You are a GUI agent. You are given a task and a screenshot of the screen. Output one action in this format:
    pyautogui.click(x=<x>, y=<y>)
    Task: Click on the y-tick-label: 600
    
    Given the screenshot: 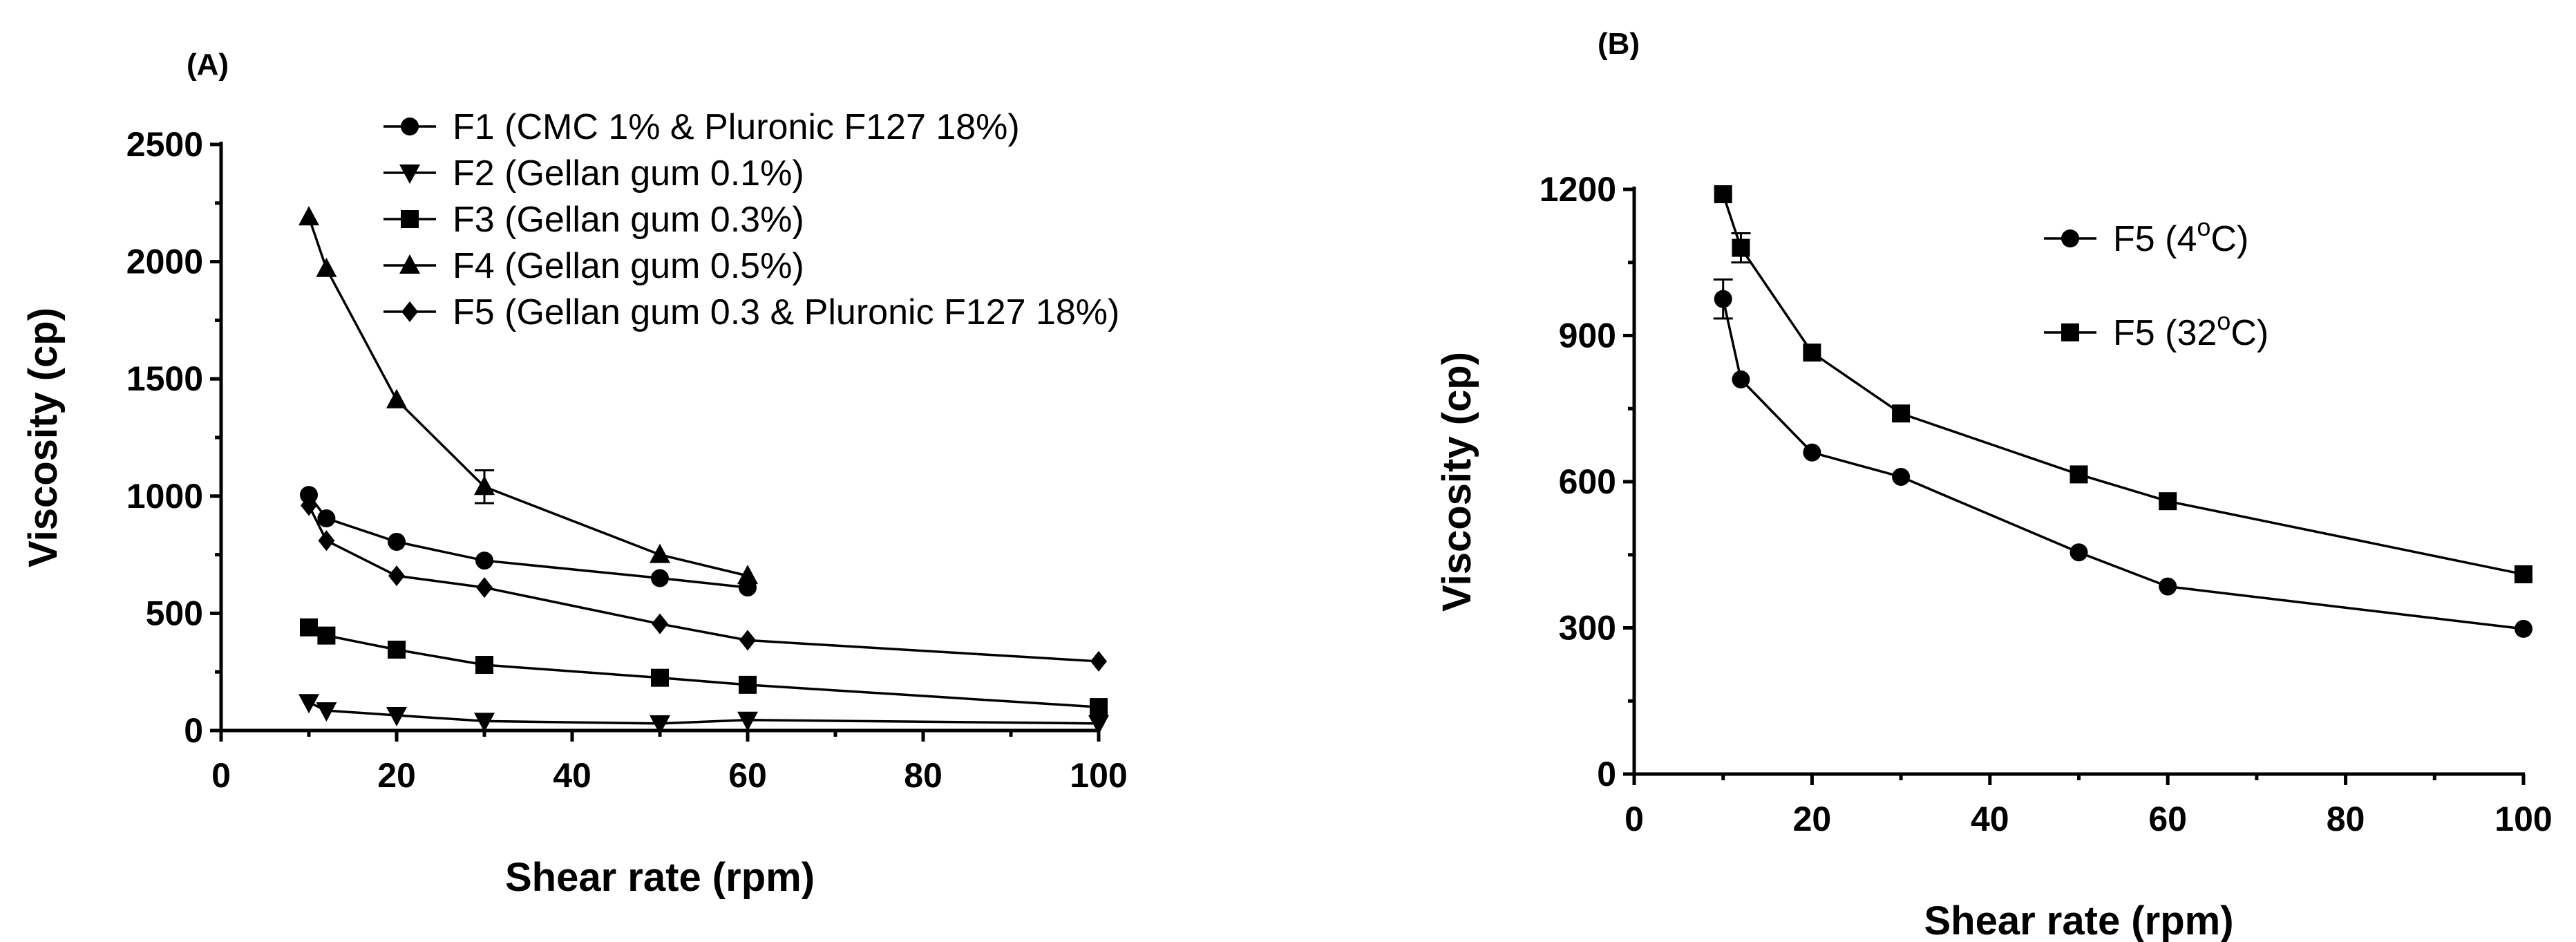 What is the action you would take?
    pyautogui.click(x=1587, y=481)
    